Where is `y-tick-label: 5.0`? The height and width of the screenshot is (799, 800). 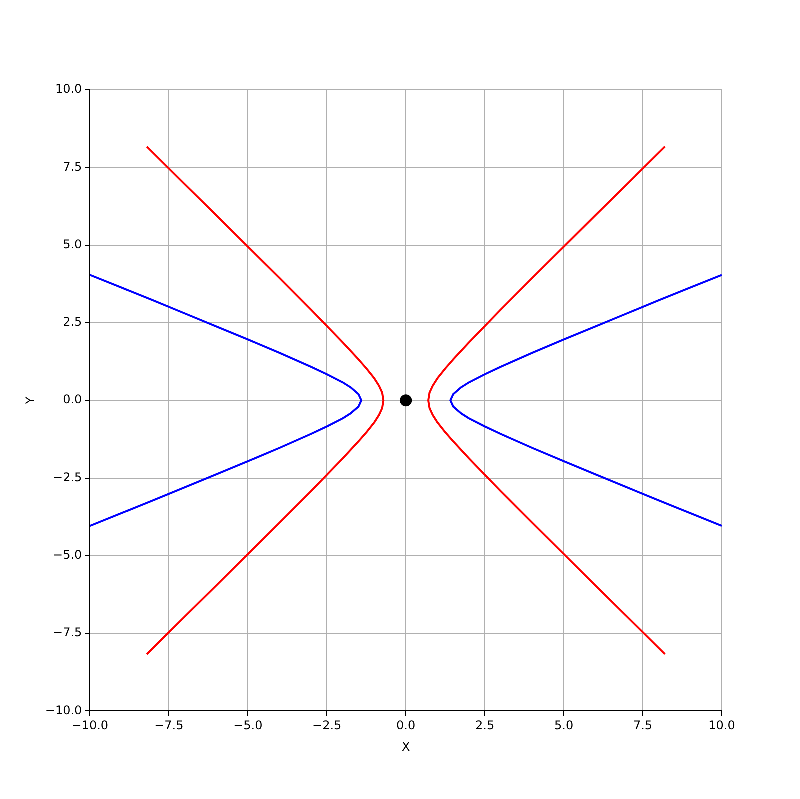 y-tick-label: 5.0 is located at coordinates (72, 244).